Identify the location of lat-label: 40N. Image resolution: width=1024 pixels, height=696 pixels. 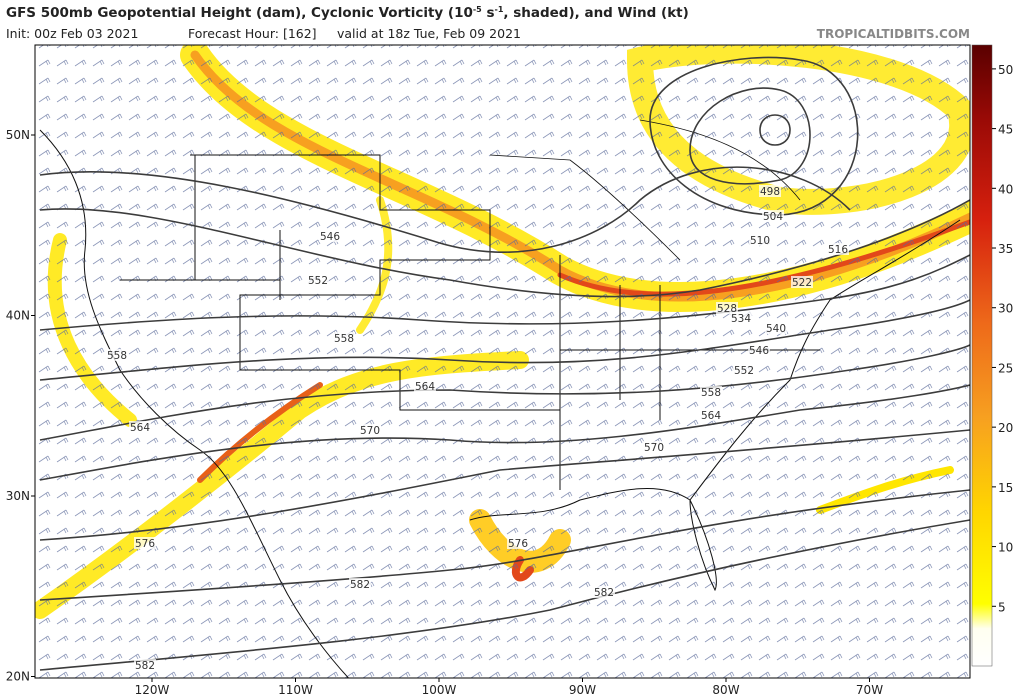
(18, 316).